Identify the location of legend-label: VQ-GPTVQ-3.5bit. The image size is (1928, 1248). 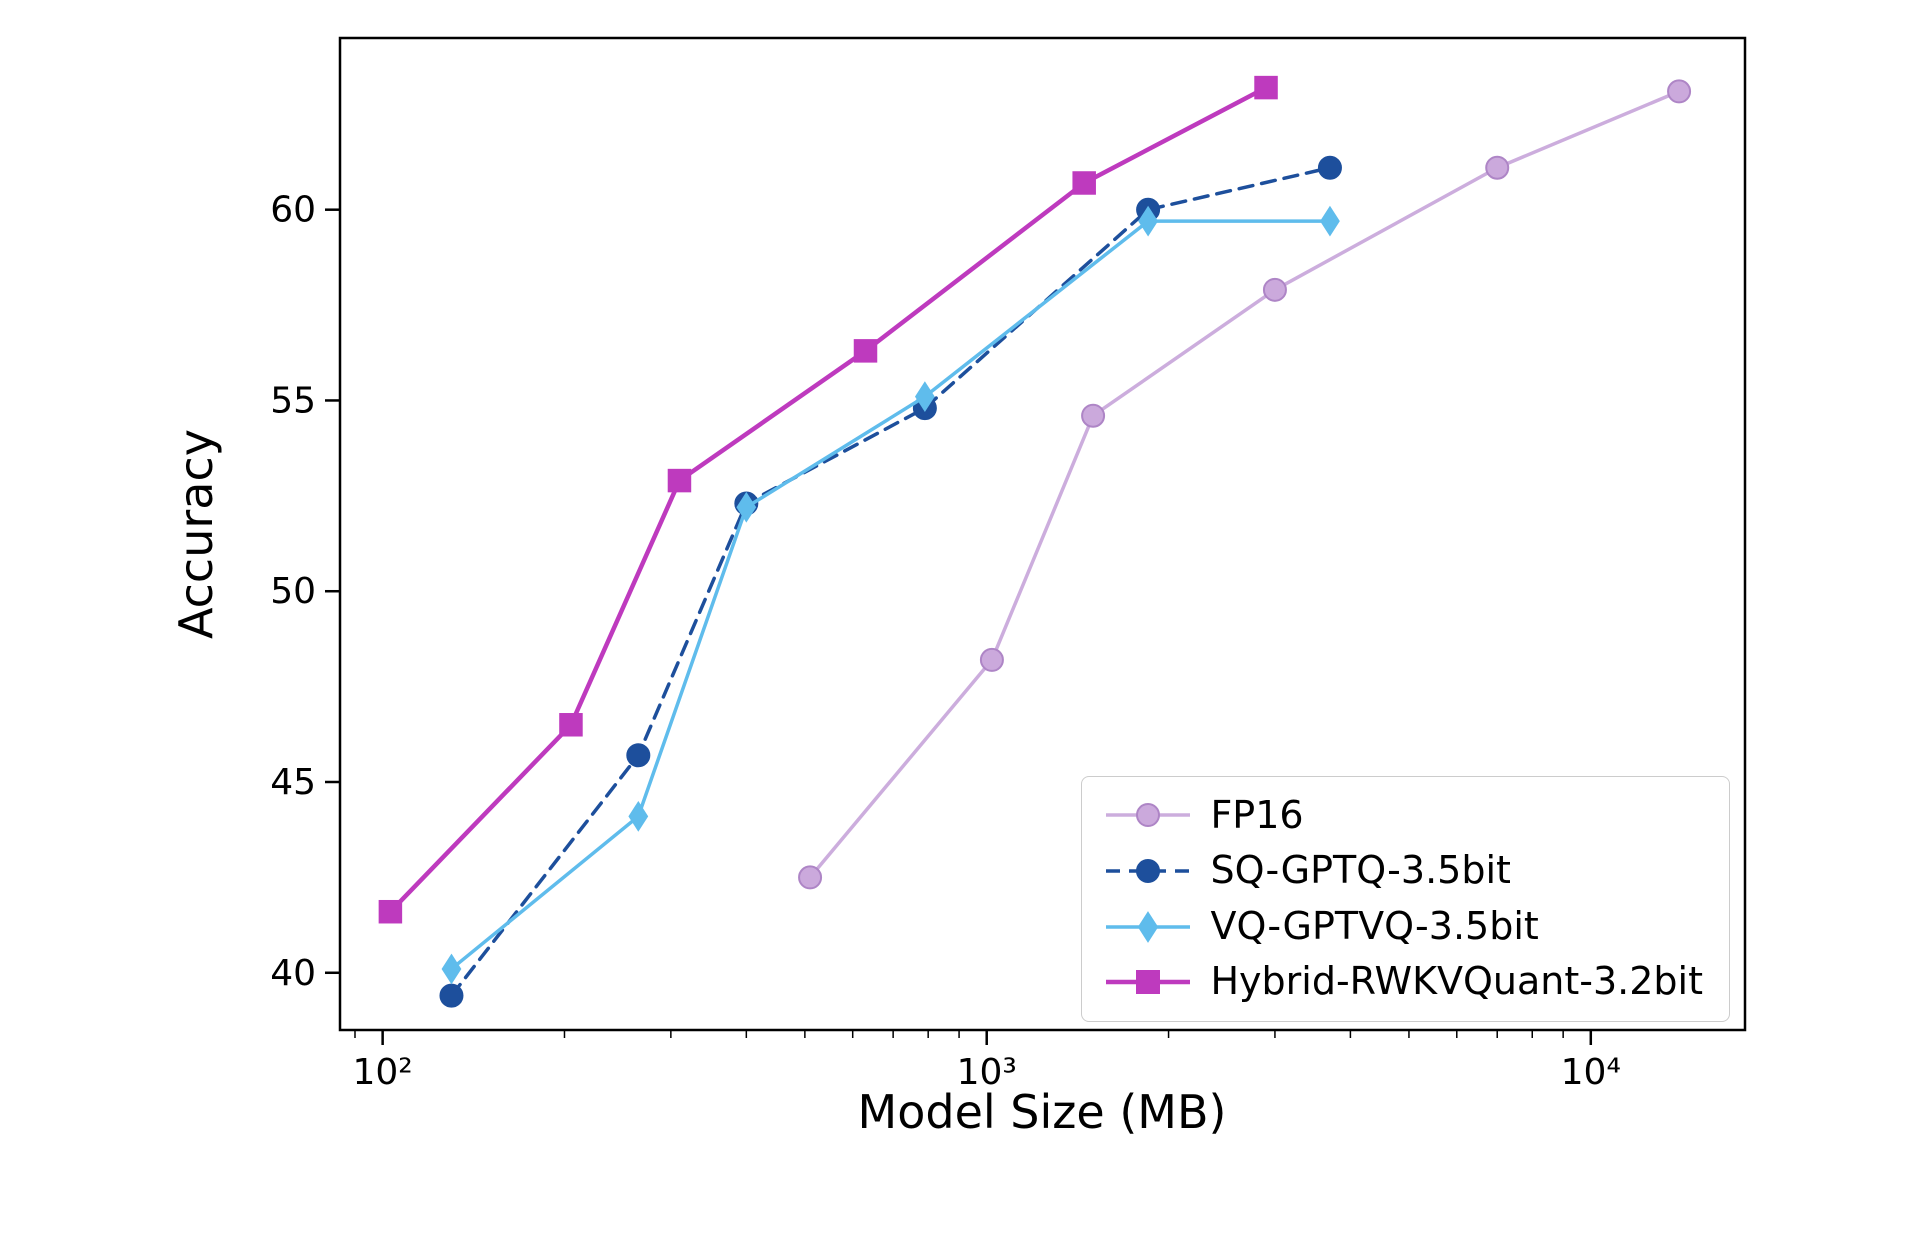
(1374, 925).